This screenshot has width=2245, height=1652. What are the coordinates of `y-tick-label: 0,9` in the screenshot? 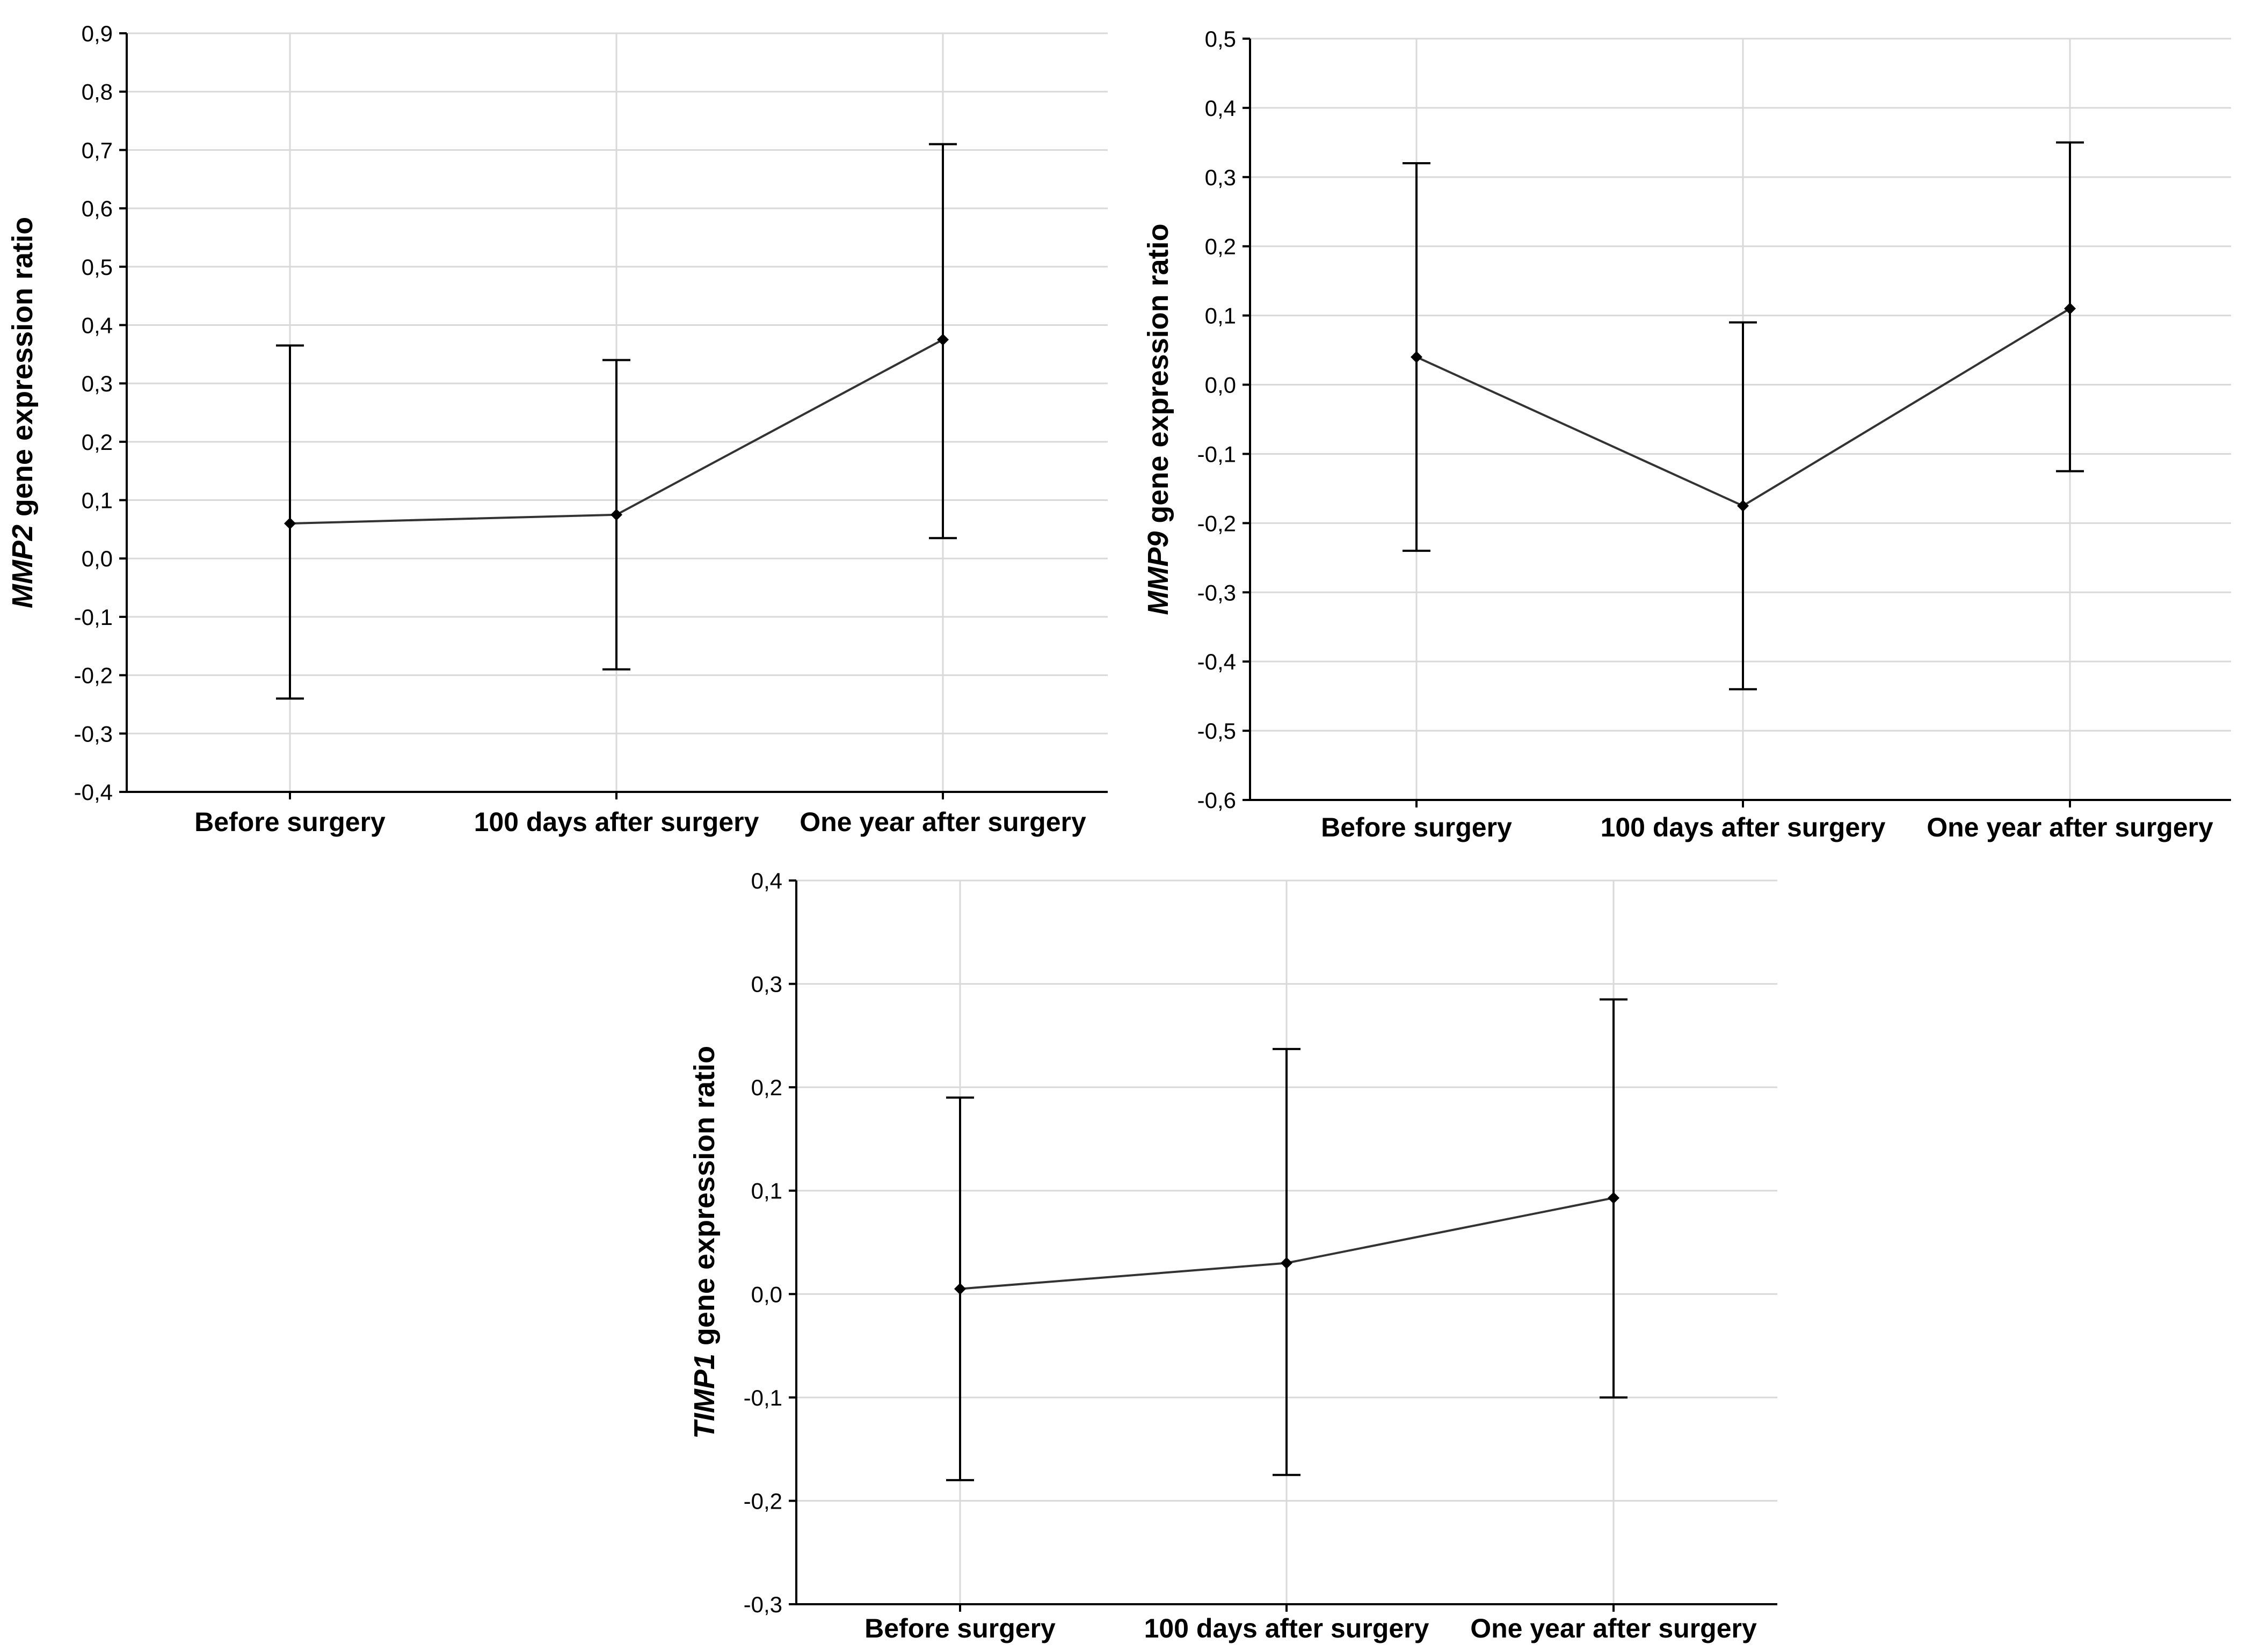 It's located at (97, 33).